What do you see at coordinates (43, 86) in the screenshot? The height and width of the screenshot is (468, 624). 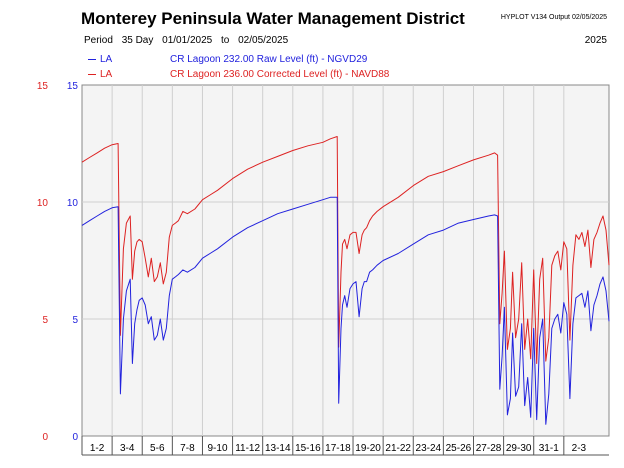 I see `left-y-tick-label: 15` at bounding box center [43, 86].